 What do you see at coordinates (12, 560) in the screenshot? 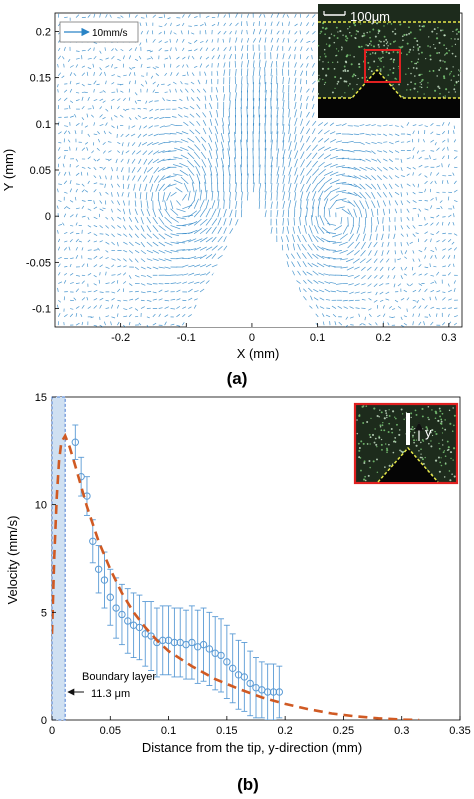
I see `y-axis-label: Velocity (mm/s)` at bounding box center [12, 560].